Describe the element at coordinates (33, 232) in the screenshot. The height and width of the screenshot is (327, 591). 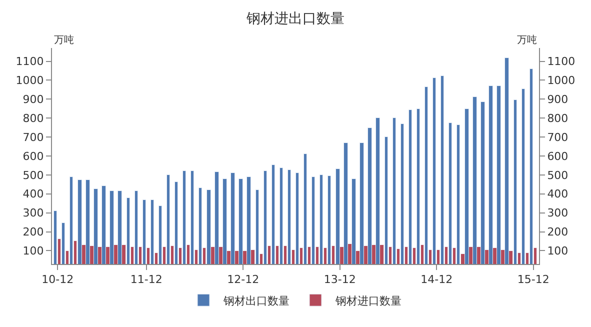
I see `y-tick-label: 200` at that location.